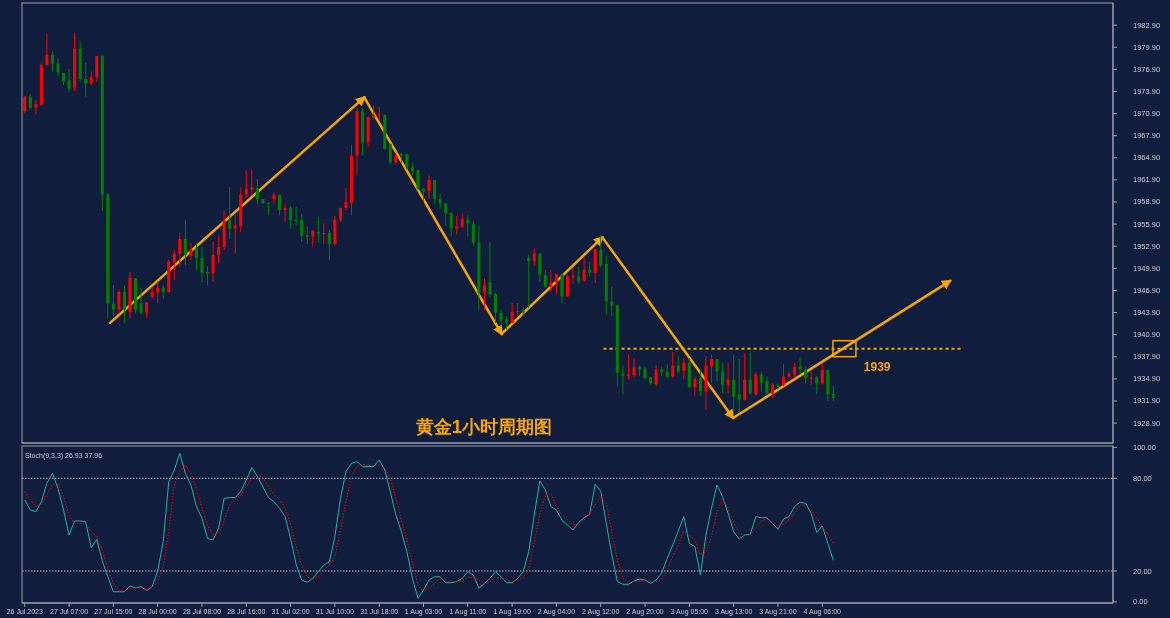  I want to click on ref-line-label: 1939, so click(877, 366).